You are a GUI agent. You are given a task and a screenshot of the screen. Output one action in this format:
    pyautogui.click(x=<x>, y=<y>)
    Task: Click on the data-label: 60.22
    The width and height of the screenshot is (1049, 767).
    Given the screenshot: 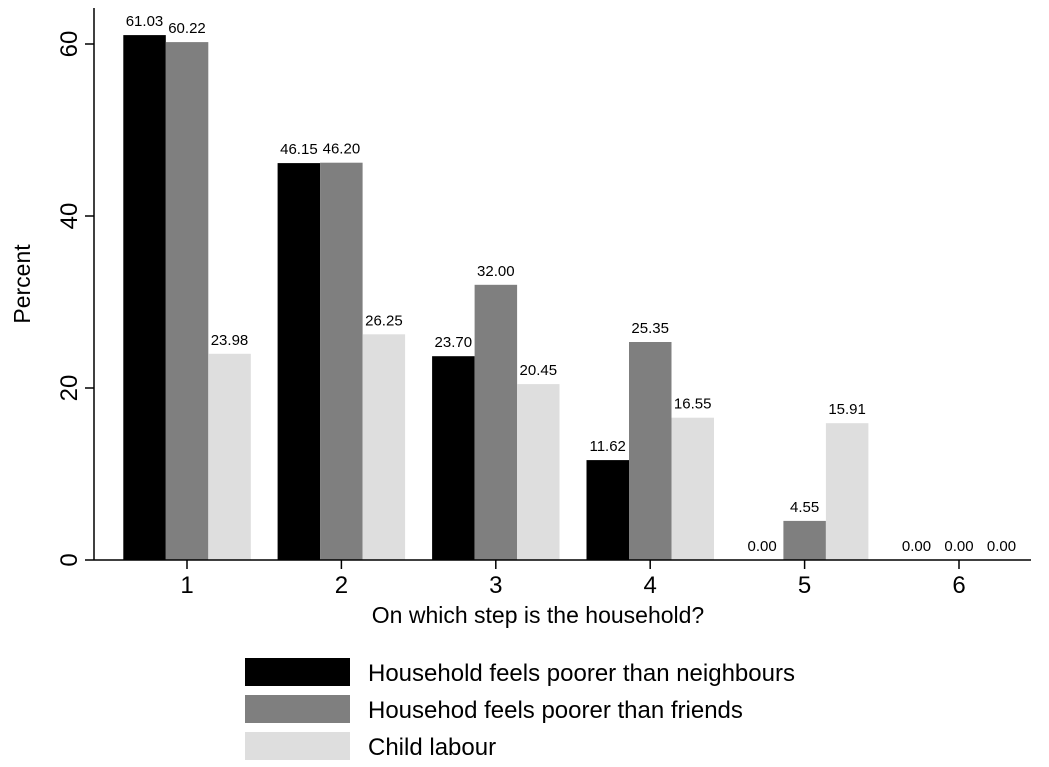 What is the action you would take?
    pyautogui.click(x=187, y=28)
    